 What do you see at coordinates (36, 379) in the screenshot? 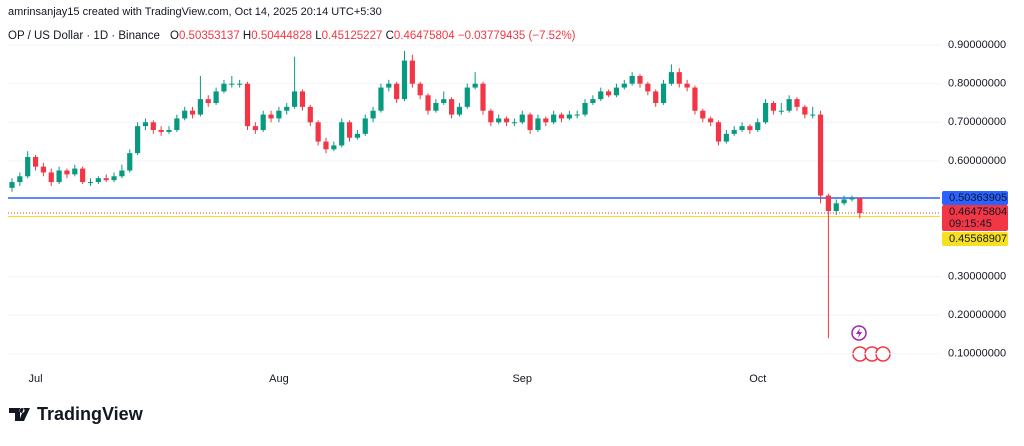
I see `x-tick-label: Jul` at bounding box center [36, 379].